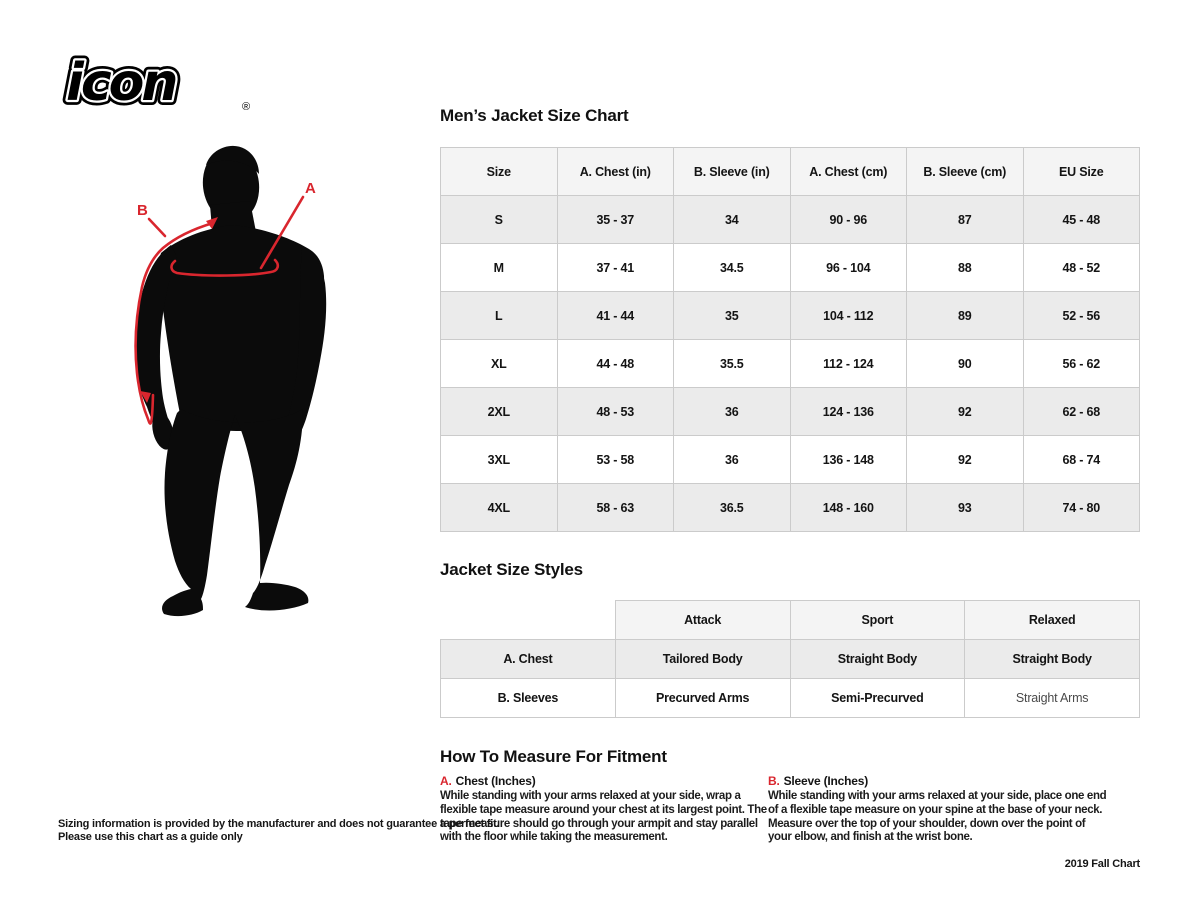 The width and height of the screenshot is (1200, 900). What do you see at coordinates (702, 698) in the screenshot?
I see `data-cell: Precurved Arms` at bounding box center [702, 698].